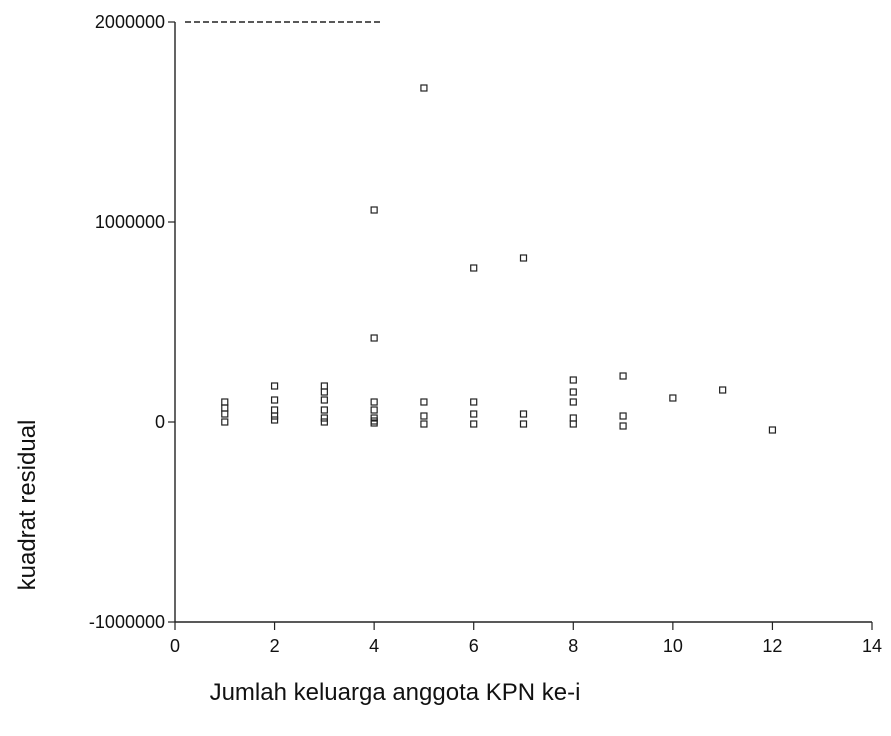 Image resolution: width=891 pixels, height=736 pixels. Describe the element at coordinates (872, 646) in the screenshot. I see `x-tick-label: 14` at that location.